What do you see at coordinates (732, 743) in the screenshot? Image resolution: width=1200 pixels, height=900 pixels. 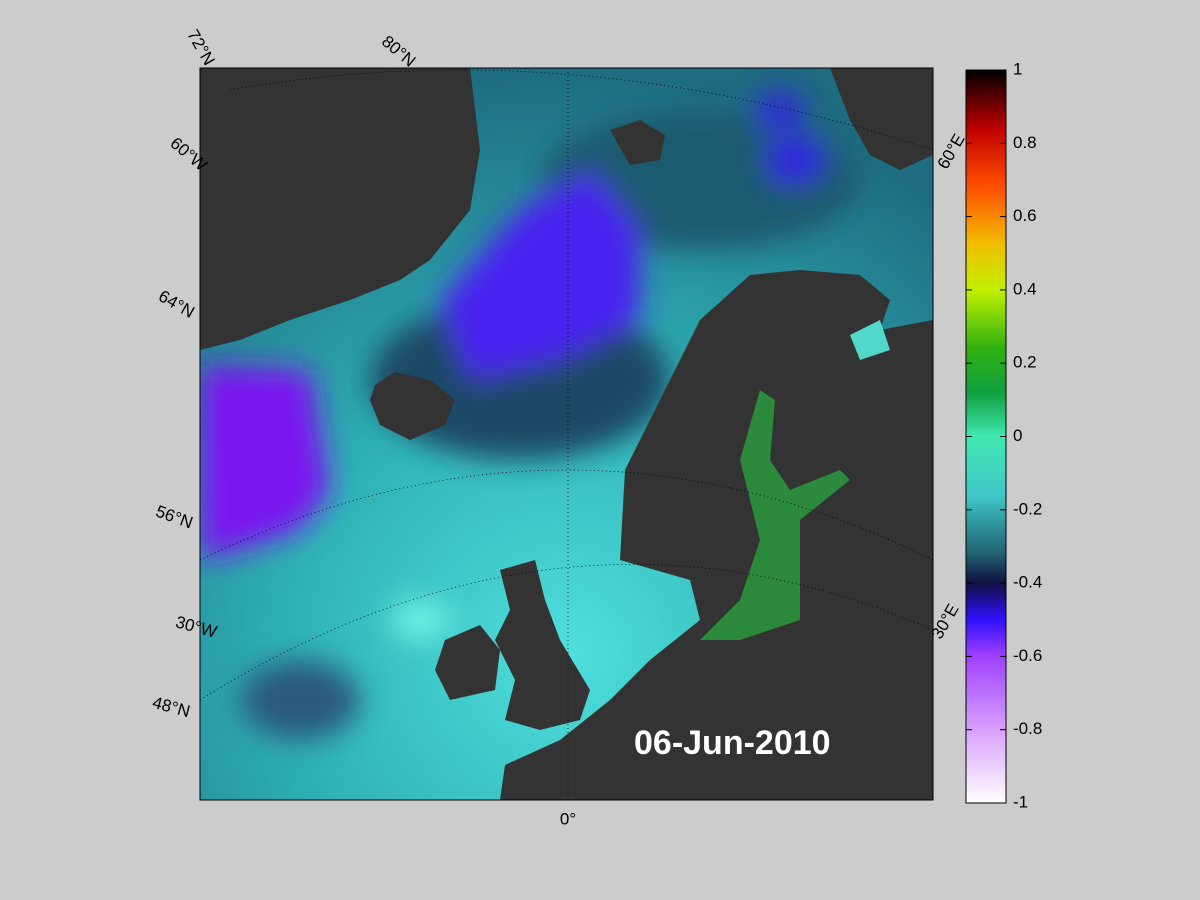 I see `date-label: 06-Jun-2010` at bounding box center [732, 743].